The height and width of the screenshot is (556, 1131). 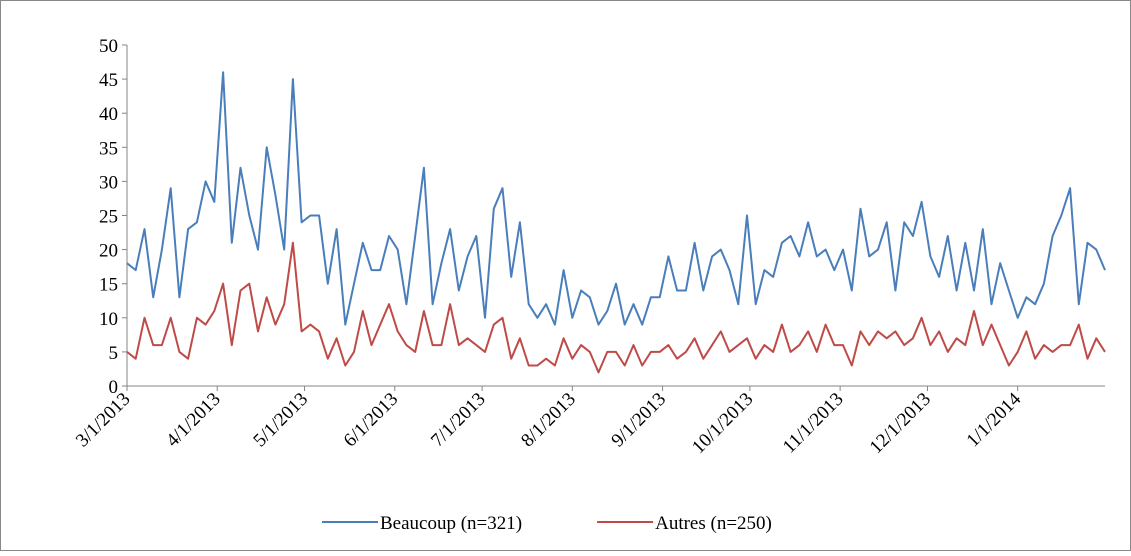 What do you see at coordinates (713, 523) in the screenshot?
I see `legend-label: Autres (n=250)` at bounding box center [713, 523].